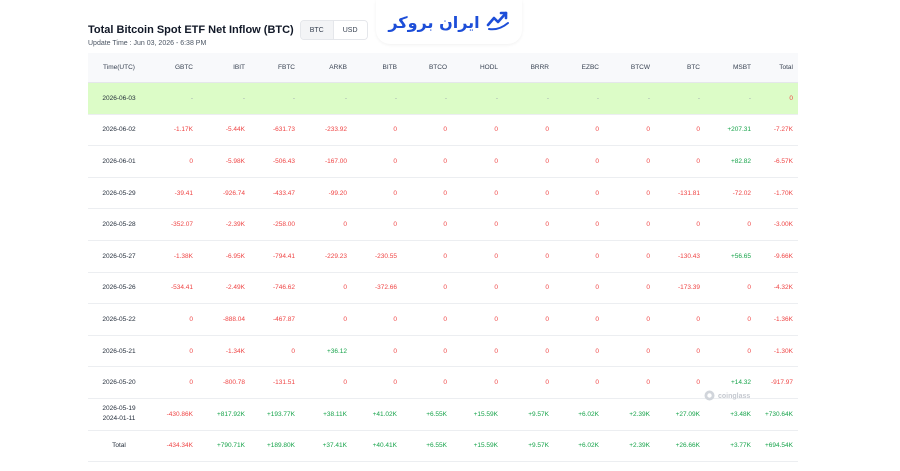 Image resolution: width=900 pixels, height=471 pixels. Describe the element at coordinates (377, 68) in the screenshot. I see `column-header-bitb: BITB` at that location.